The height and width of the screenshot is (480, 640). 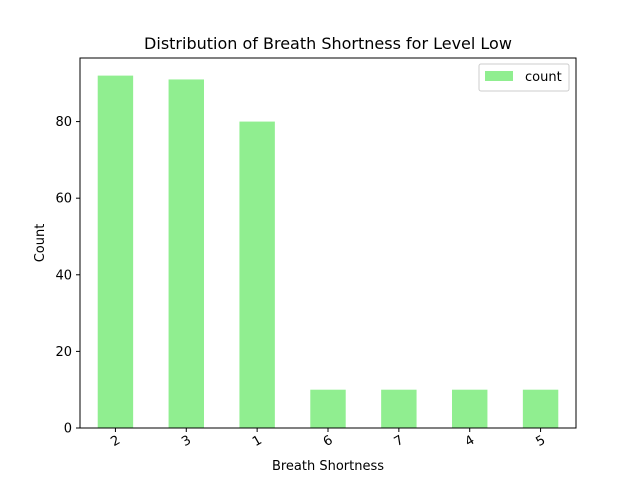 What do you see at coordinates (257, 441) in the screenshot?
I see `x-tick-label: 1` at bounding box center [257, 441].